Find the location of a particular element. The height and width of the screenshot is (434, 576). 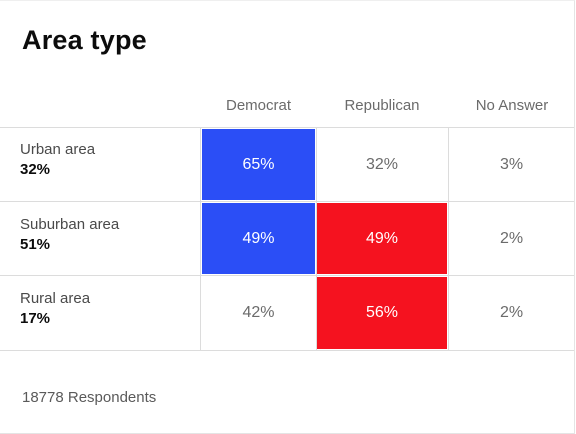

area-share: 32% is located at coordinates (35, 169).